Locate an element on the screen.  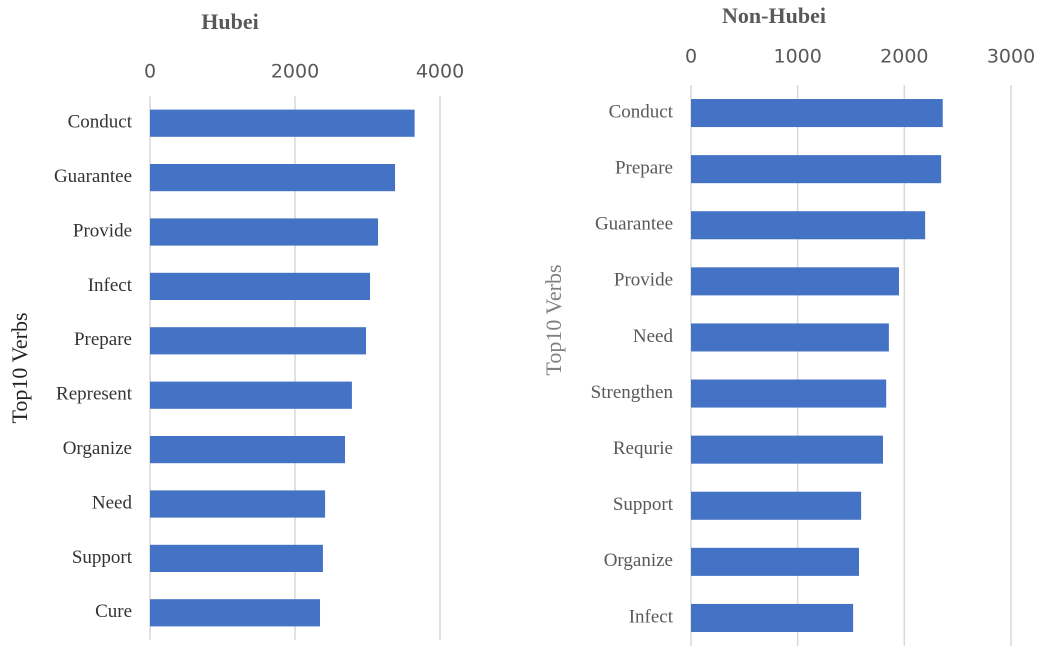
y-tick-label: Requrie is located at coordinates (643, 448).